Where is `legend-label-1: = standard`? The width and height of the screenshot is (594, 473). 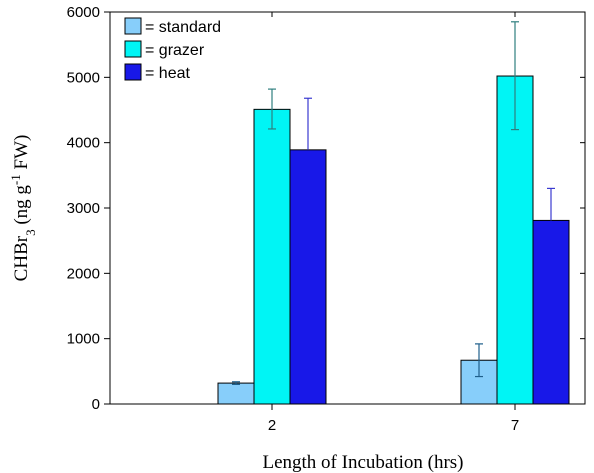 legend-label-1: = standard is located at coordinates (183, 27).